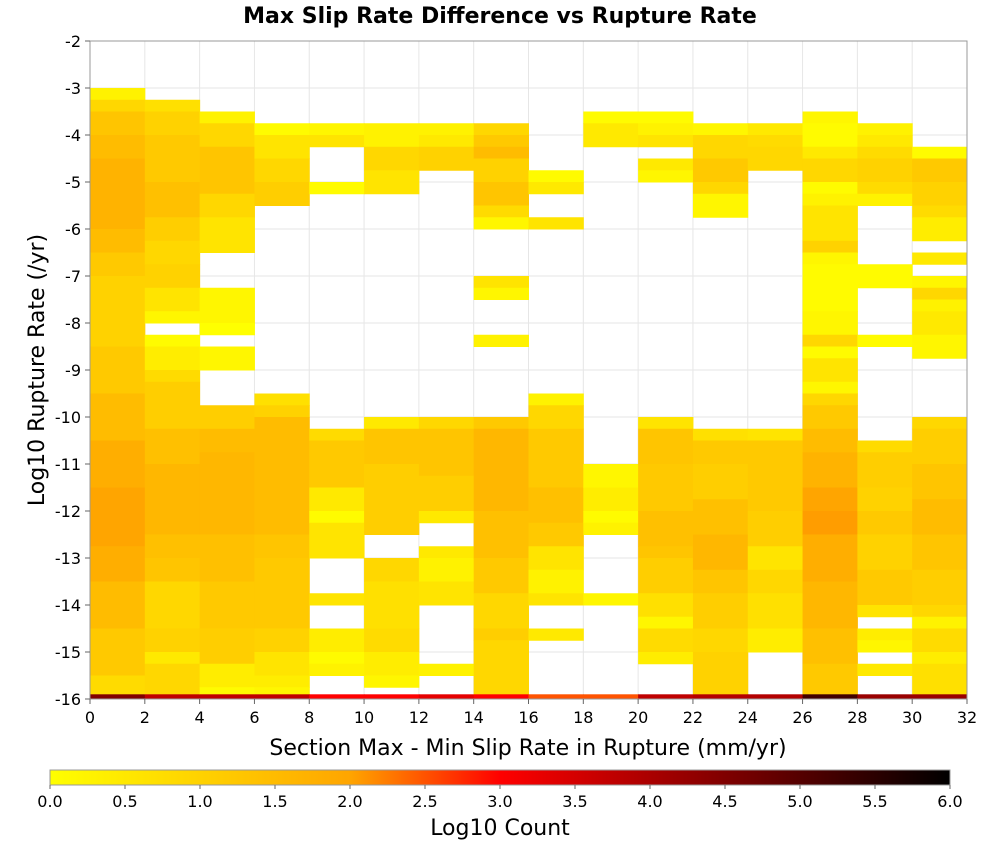 Image resolution: width=1000 pixels, height=850 pixels. What do you see at coordinates (73, 88) in the screenshot?
I see `y-tick-label: -3` at bounding box center [73, 88].